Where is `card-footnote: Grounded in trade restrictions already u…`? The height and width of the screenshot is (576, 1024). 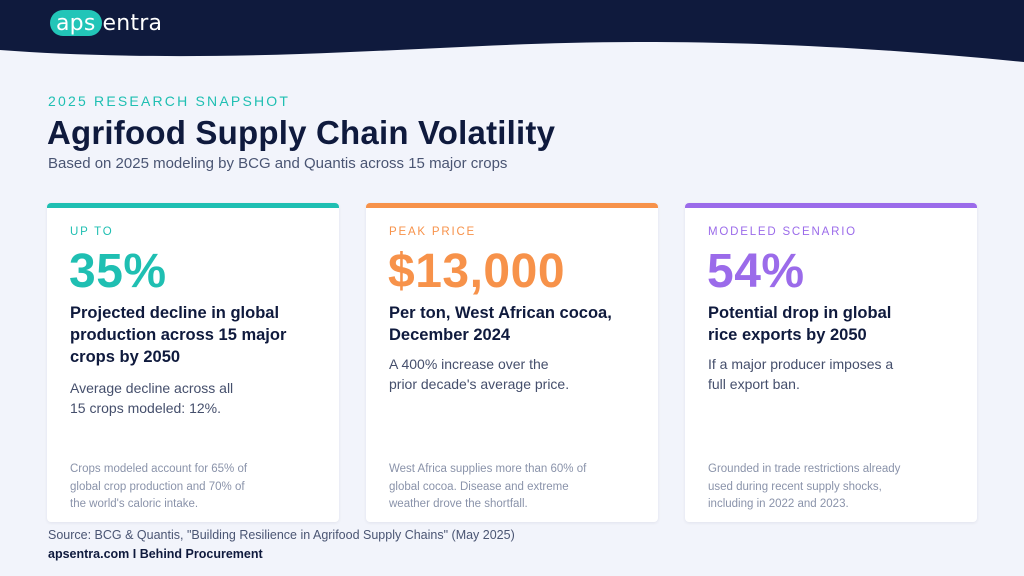 card-footnote: Grounded in trade restrictions already u… is located at coordinates (804, 486).